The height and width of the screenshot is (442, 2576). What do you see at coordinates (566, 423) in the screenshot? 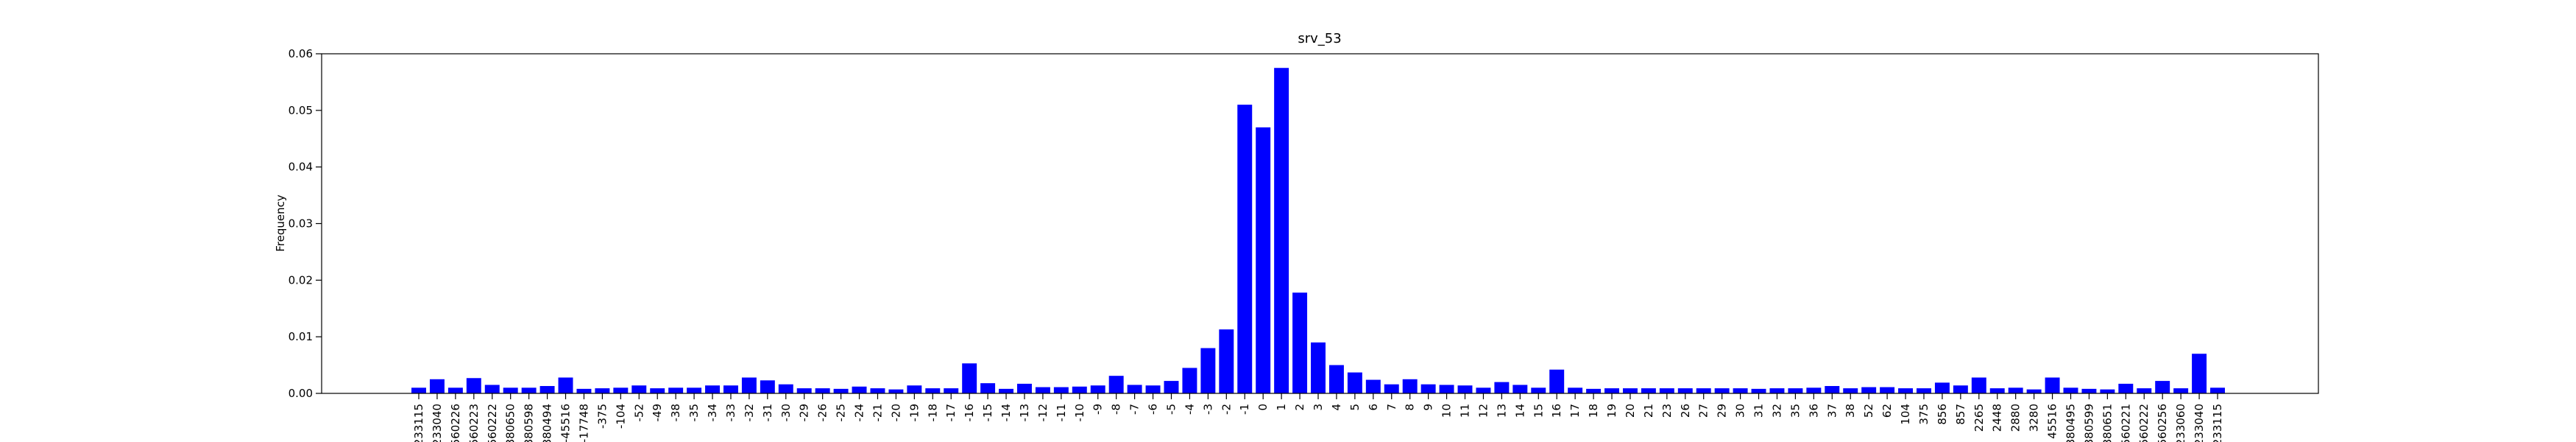
I see `x-tick-label: -45516` at bounding box center [566, 423].